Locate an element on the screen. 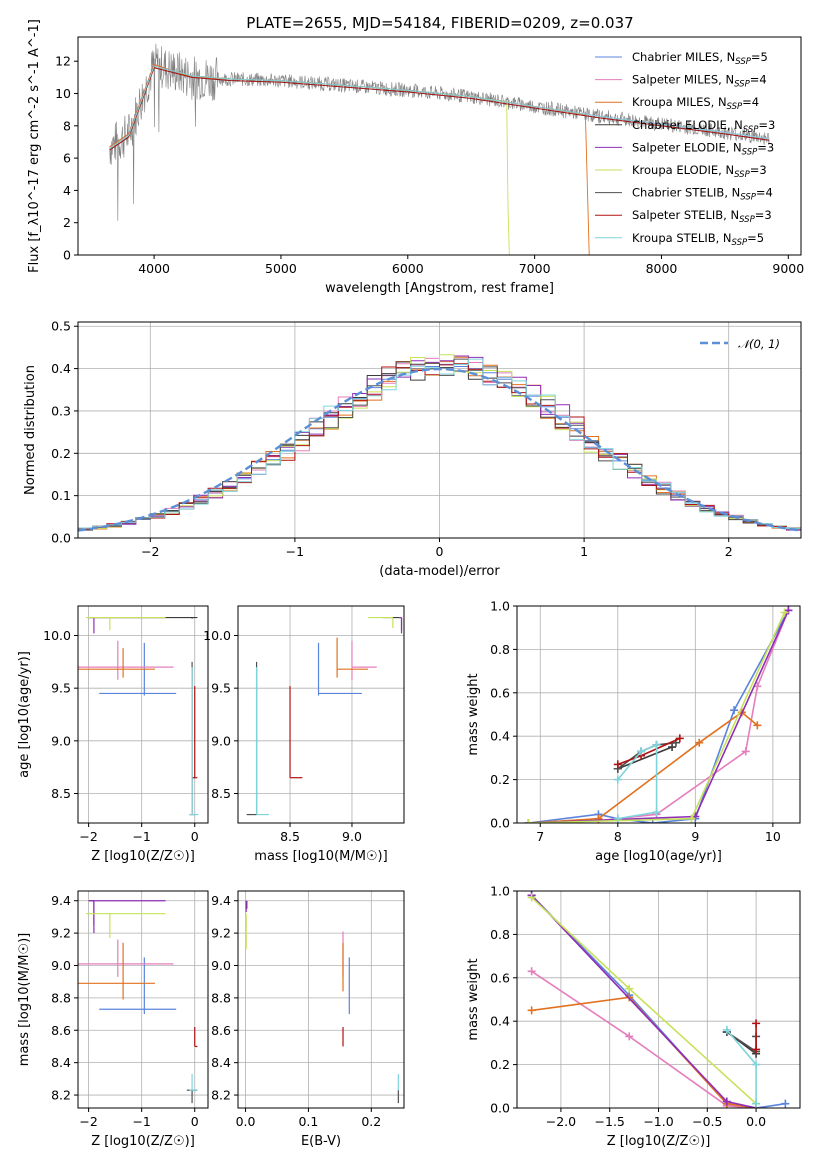 The image size is (819, 1170). x-tick-label: 0.0 is located at coordinates (246, 1121).